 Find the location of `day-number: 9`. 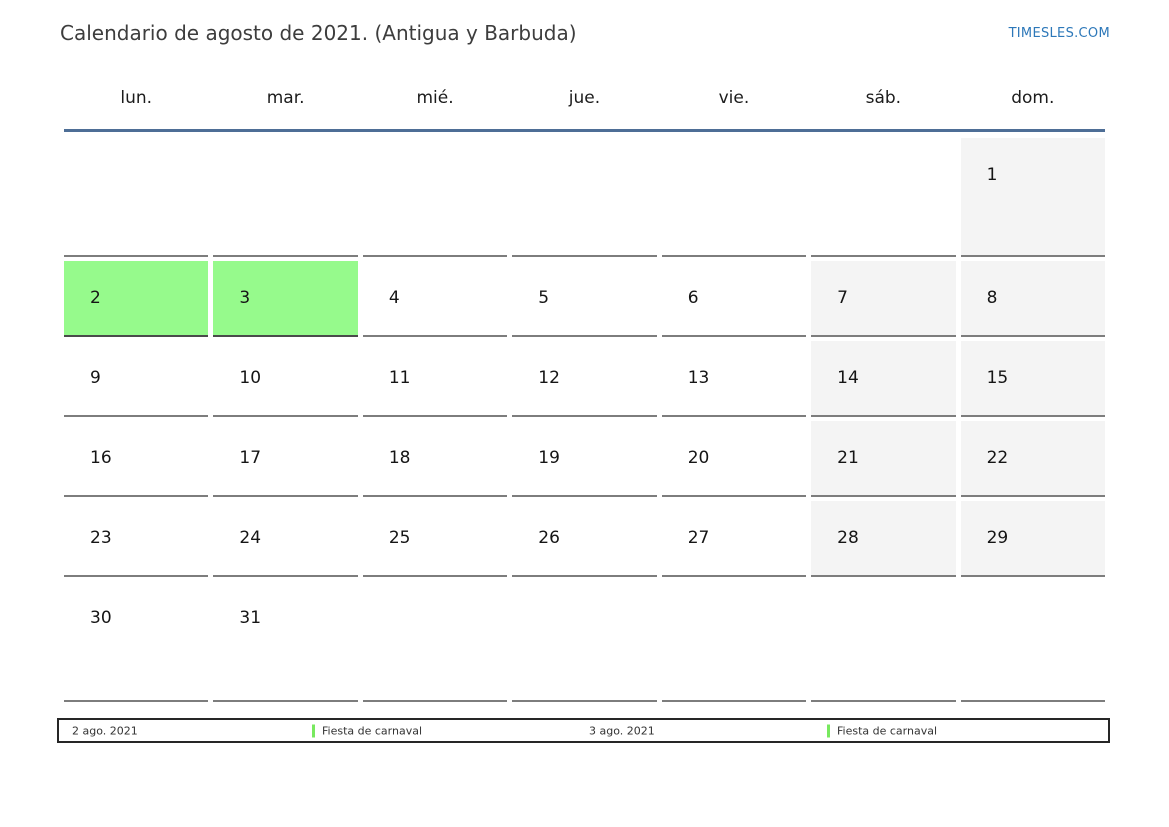

day-number: 9 is located at coordinates (95, 378).